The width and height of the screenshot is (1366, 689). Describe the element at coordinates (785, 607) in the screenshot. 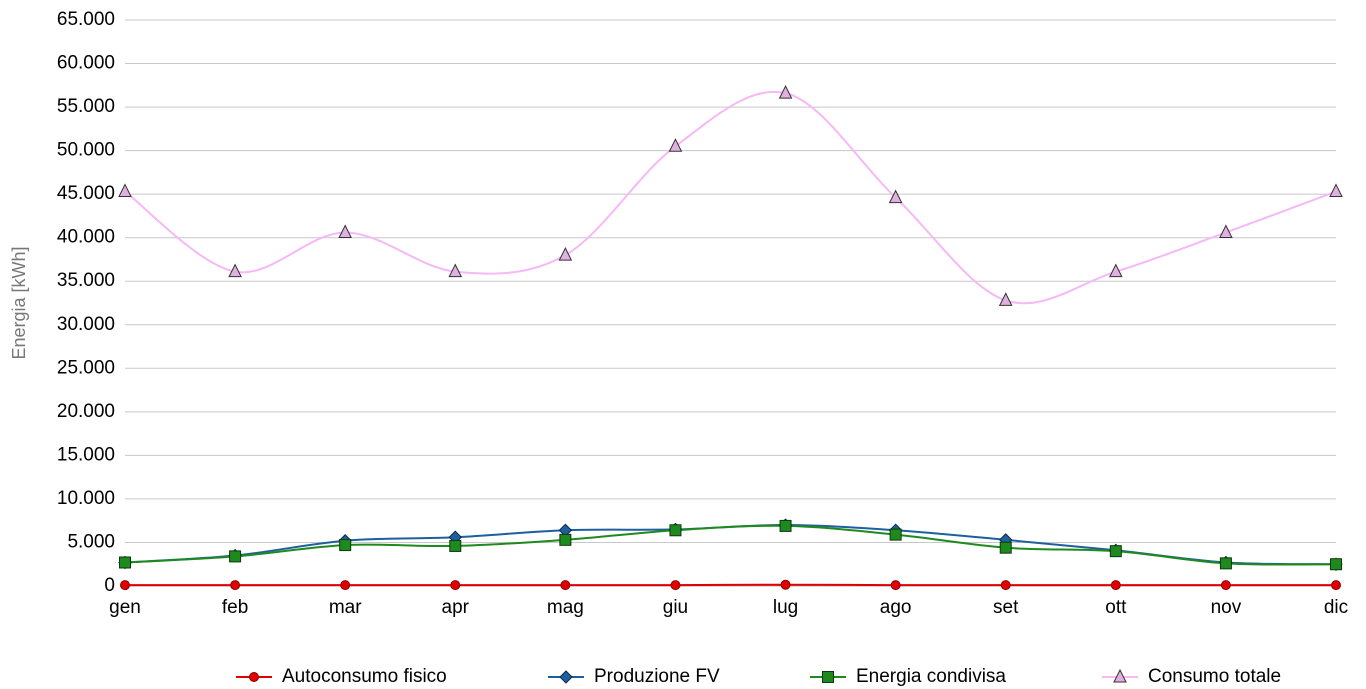

I see `x-tick-label: lug` at that location.